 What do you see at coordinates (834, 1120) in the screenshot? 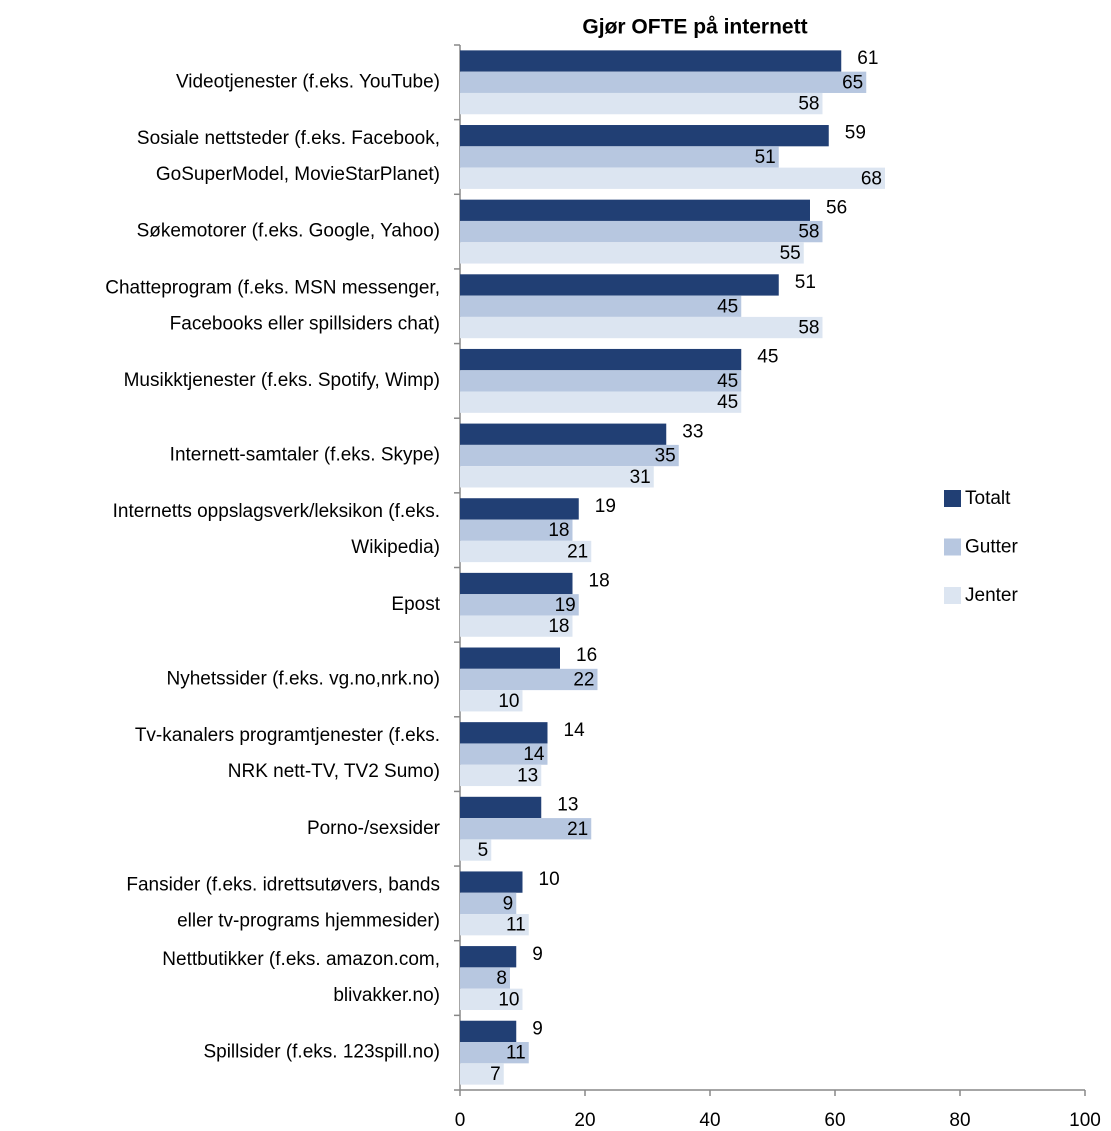
I see `x-tick-label: 60` at bounding box center [834, 1120].